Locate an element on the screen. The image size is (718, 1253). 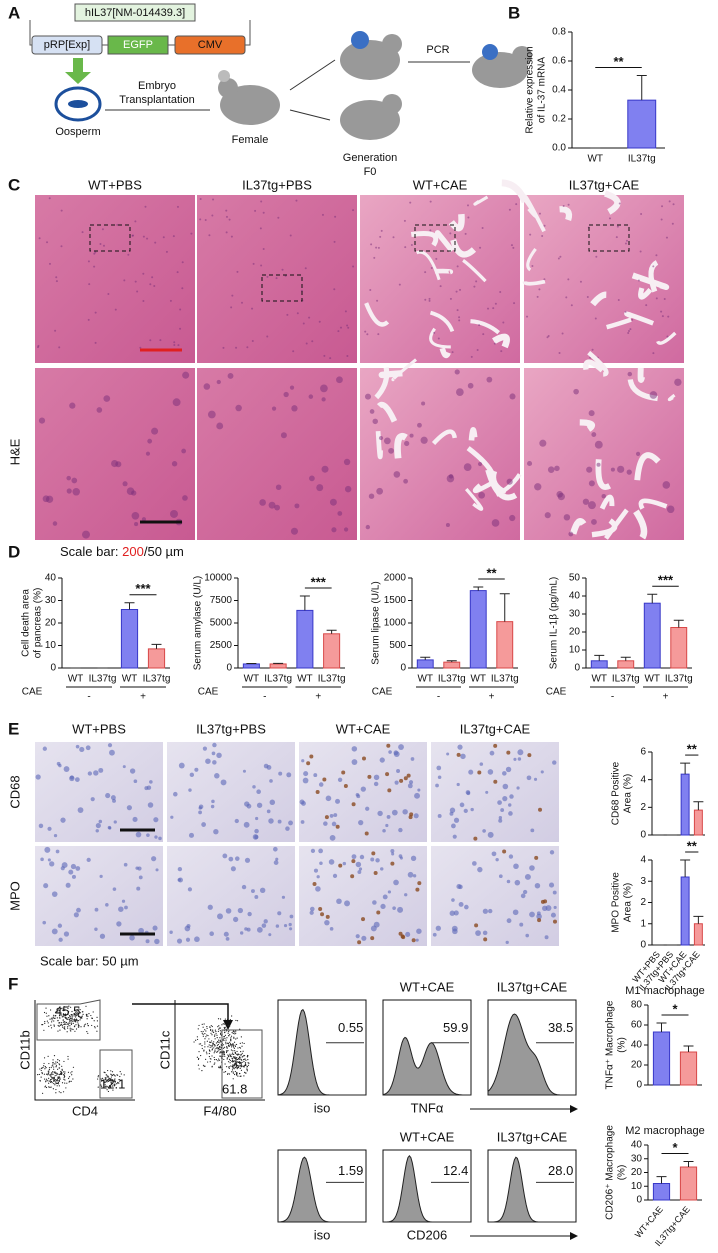
y-axis-label: Area (%) is located at coordinates (628, 793).